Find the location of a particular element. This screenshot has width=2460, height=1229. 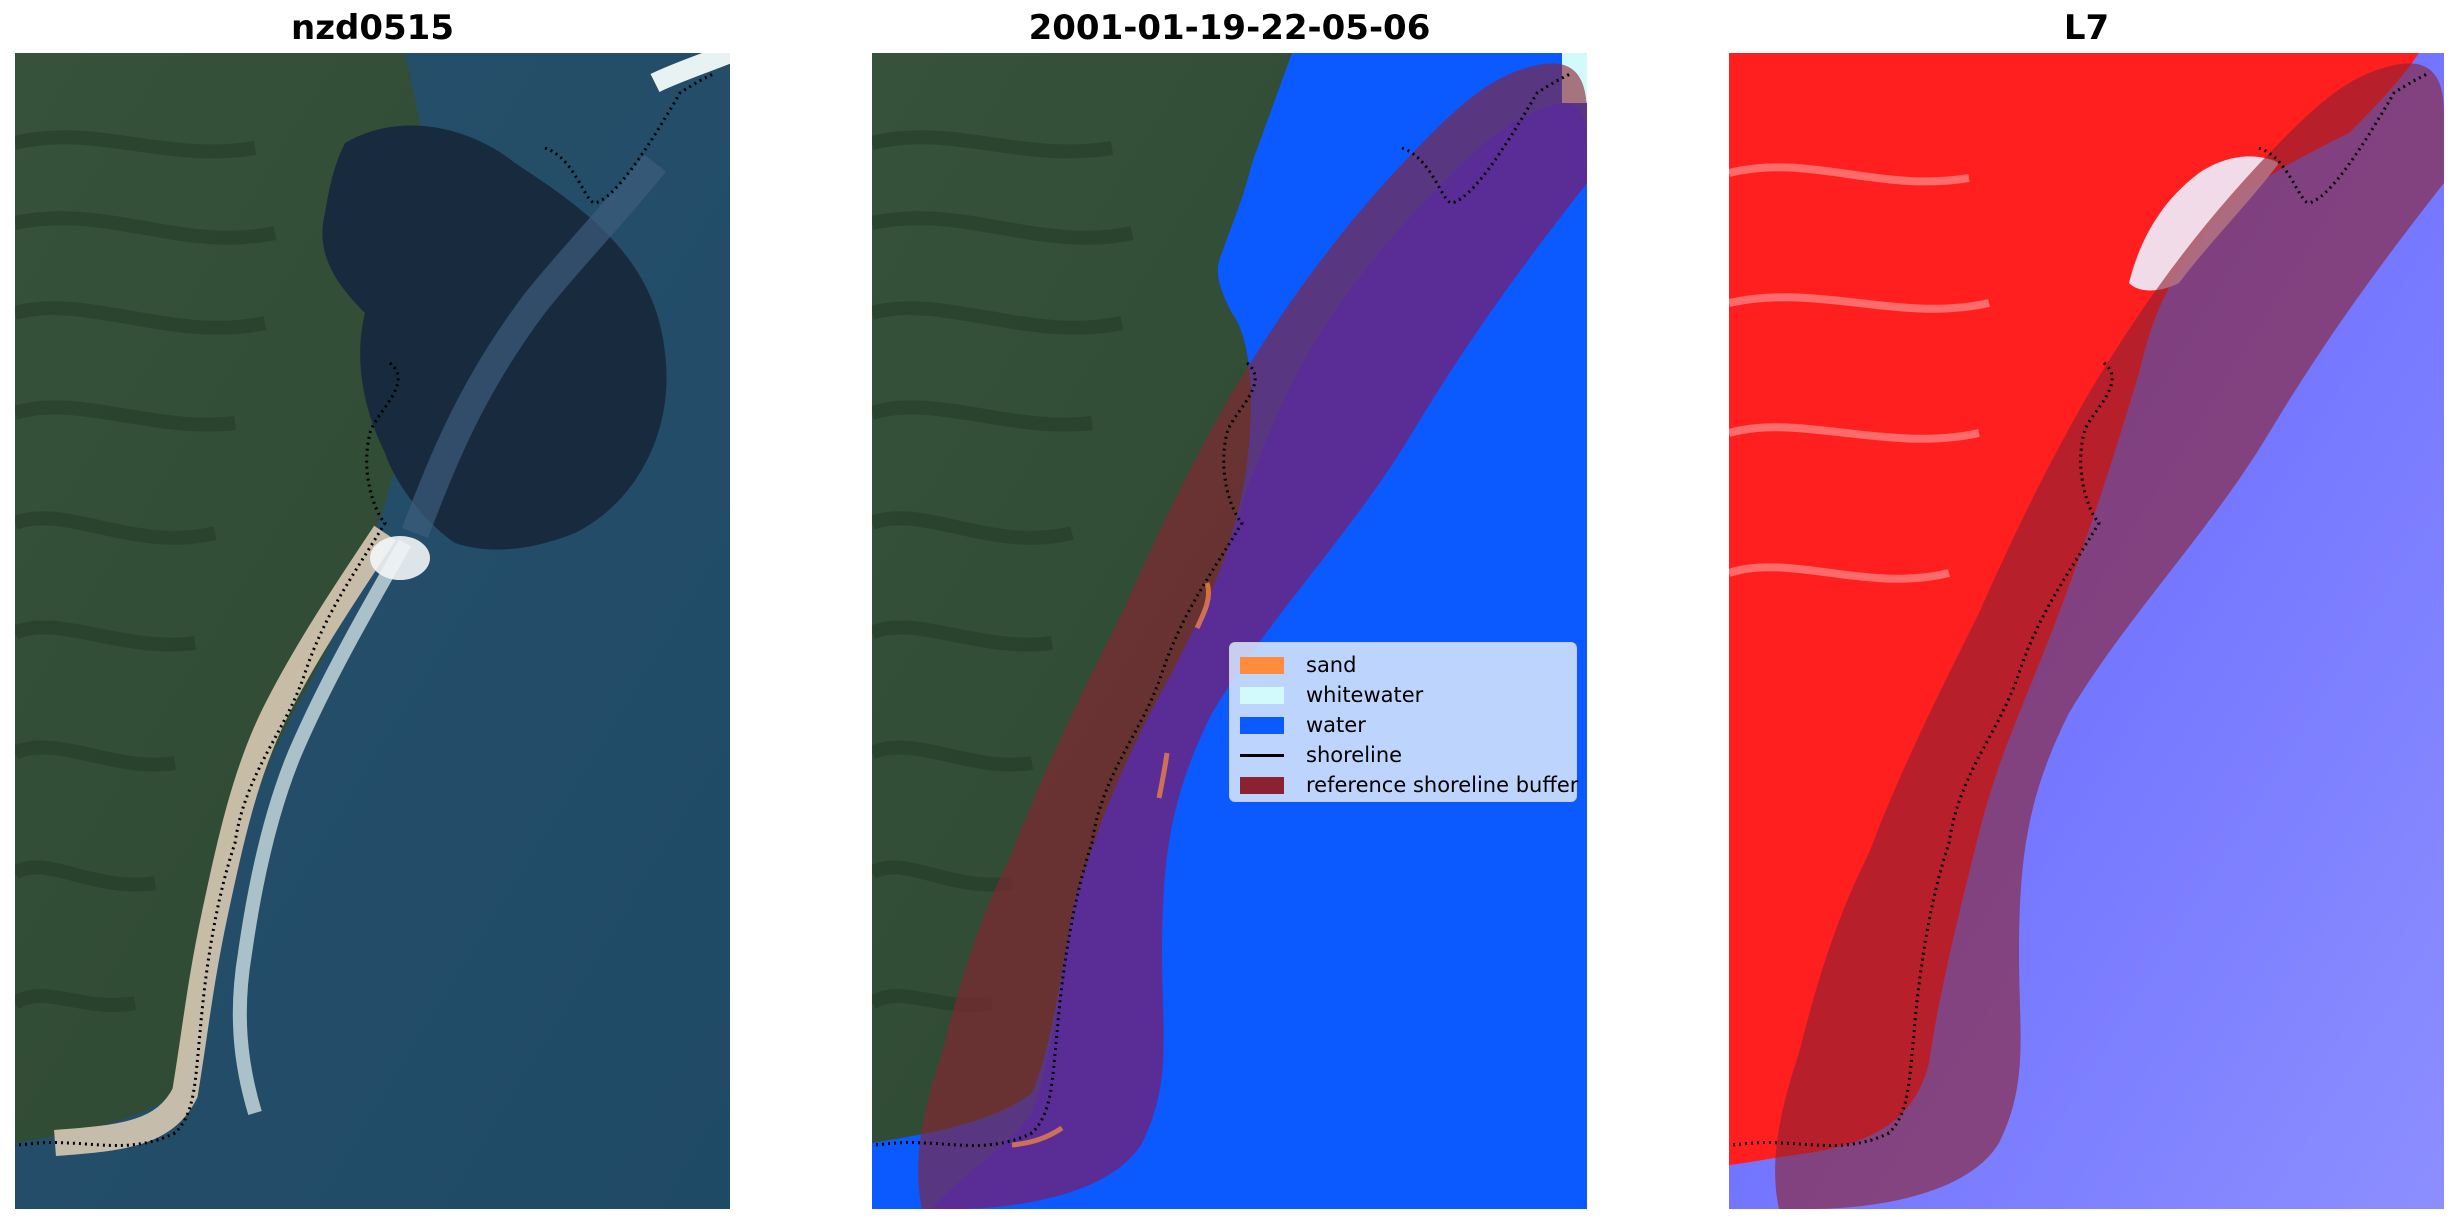

legend-item-reference-buffer: reference shoreline buffer is located at coordinates (1409, 785).